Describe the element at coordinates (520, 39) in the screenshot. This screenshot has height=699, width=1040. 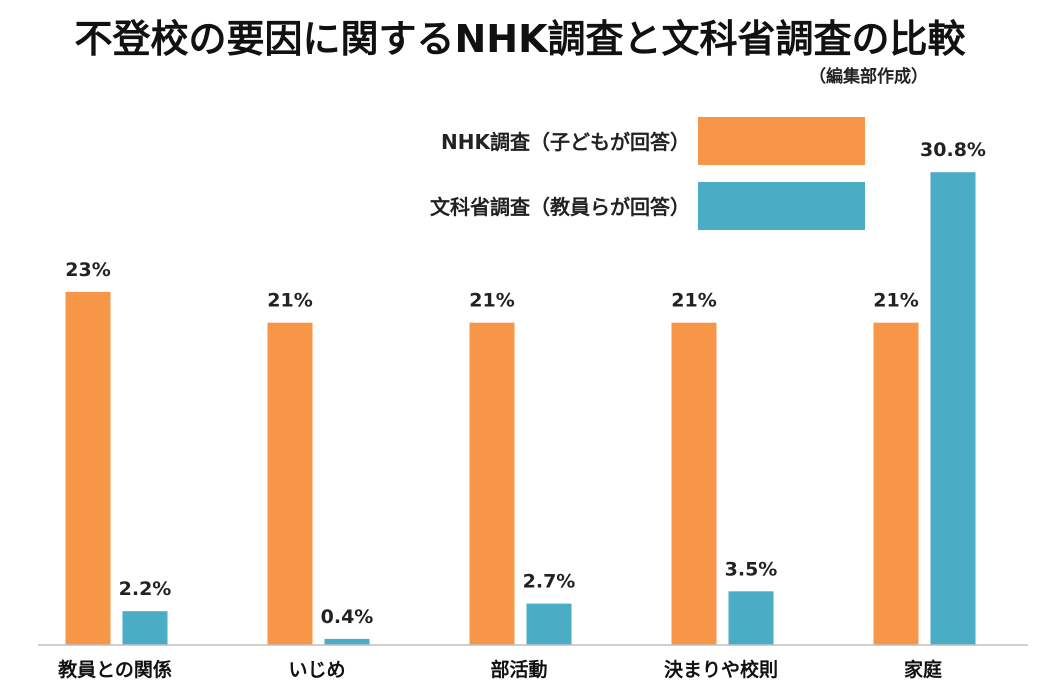
I see `chart-title: 不登校の要因に関するNHK調査と文科省調査の比較` at that location.